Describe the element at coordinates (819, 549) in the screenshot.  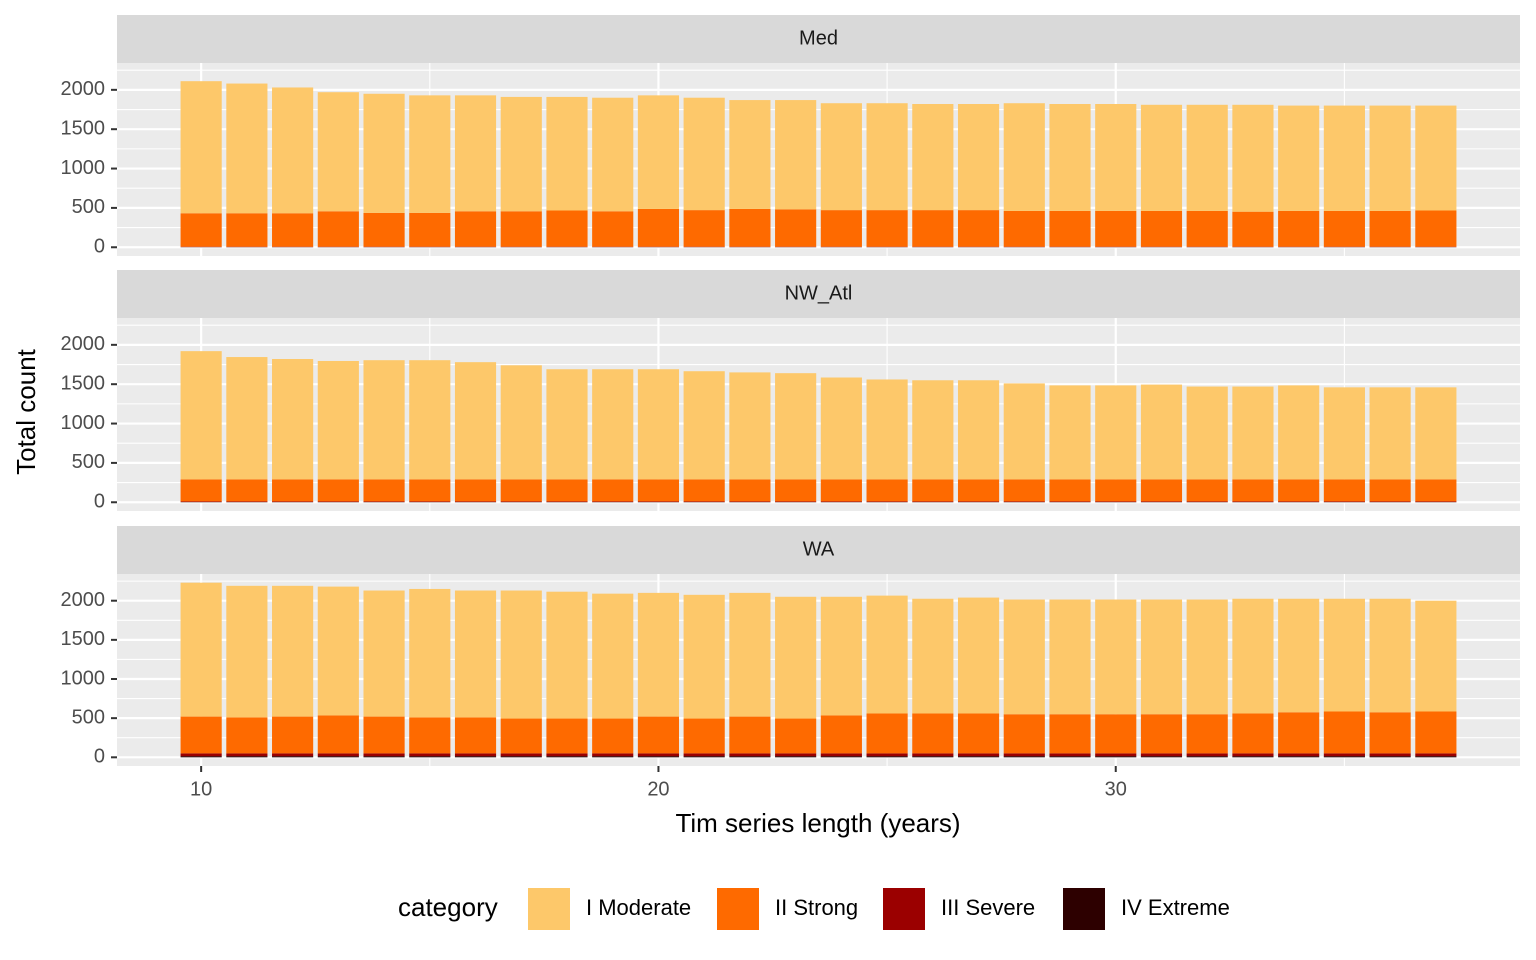
I see `strip-text: WA` at that location.